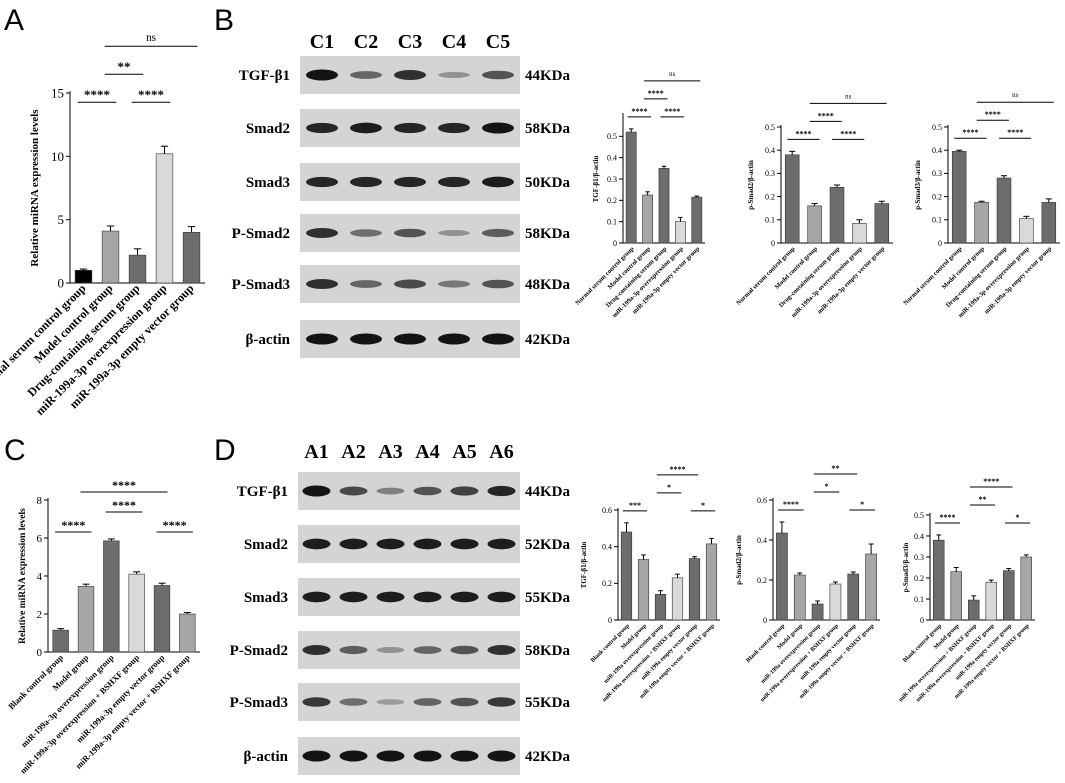  What do you see at coordinates (14, 20) in the screenshot?
I see `panel-letter-a: A` at bounding box center [14, 20].